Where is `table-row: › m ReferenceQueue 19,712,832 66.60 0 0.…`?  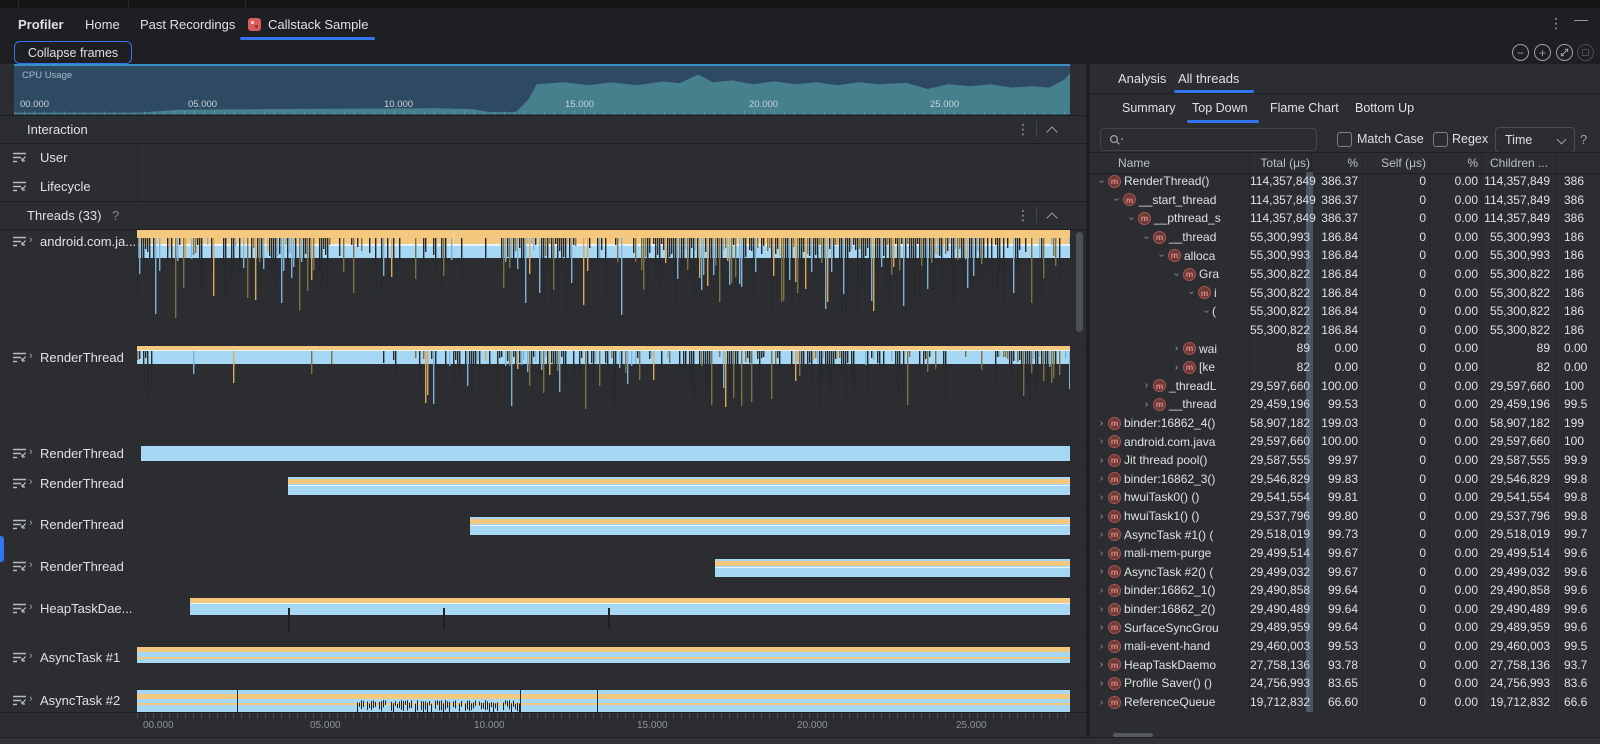 table-row: › m ReferenceQueue 19,712,832 66.60 0 0.… is located at coordinates (1345, 702).